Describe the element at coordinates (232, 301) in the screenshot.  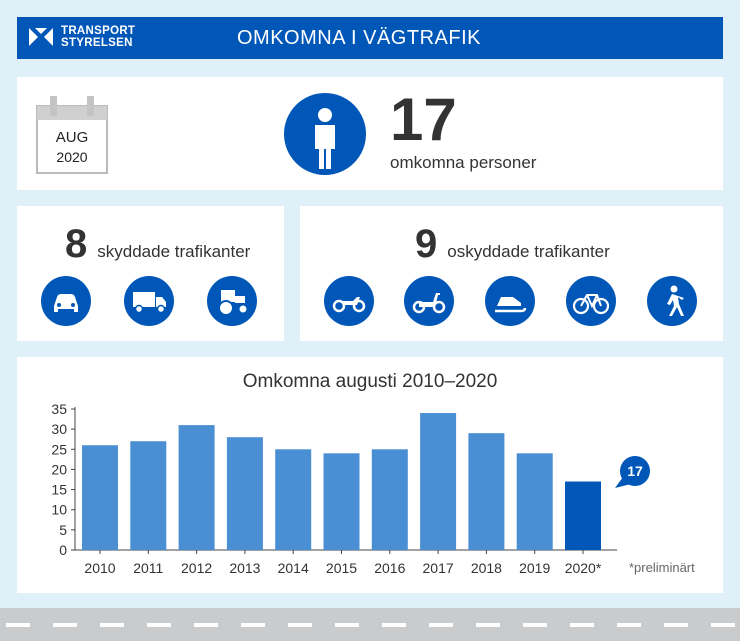
I see `tractor-icon` at that location.